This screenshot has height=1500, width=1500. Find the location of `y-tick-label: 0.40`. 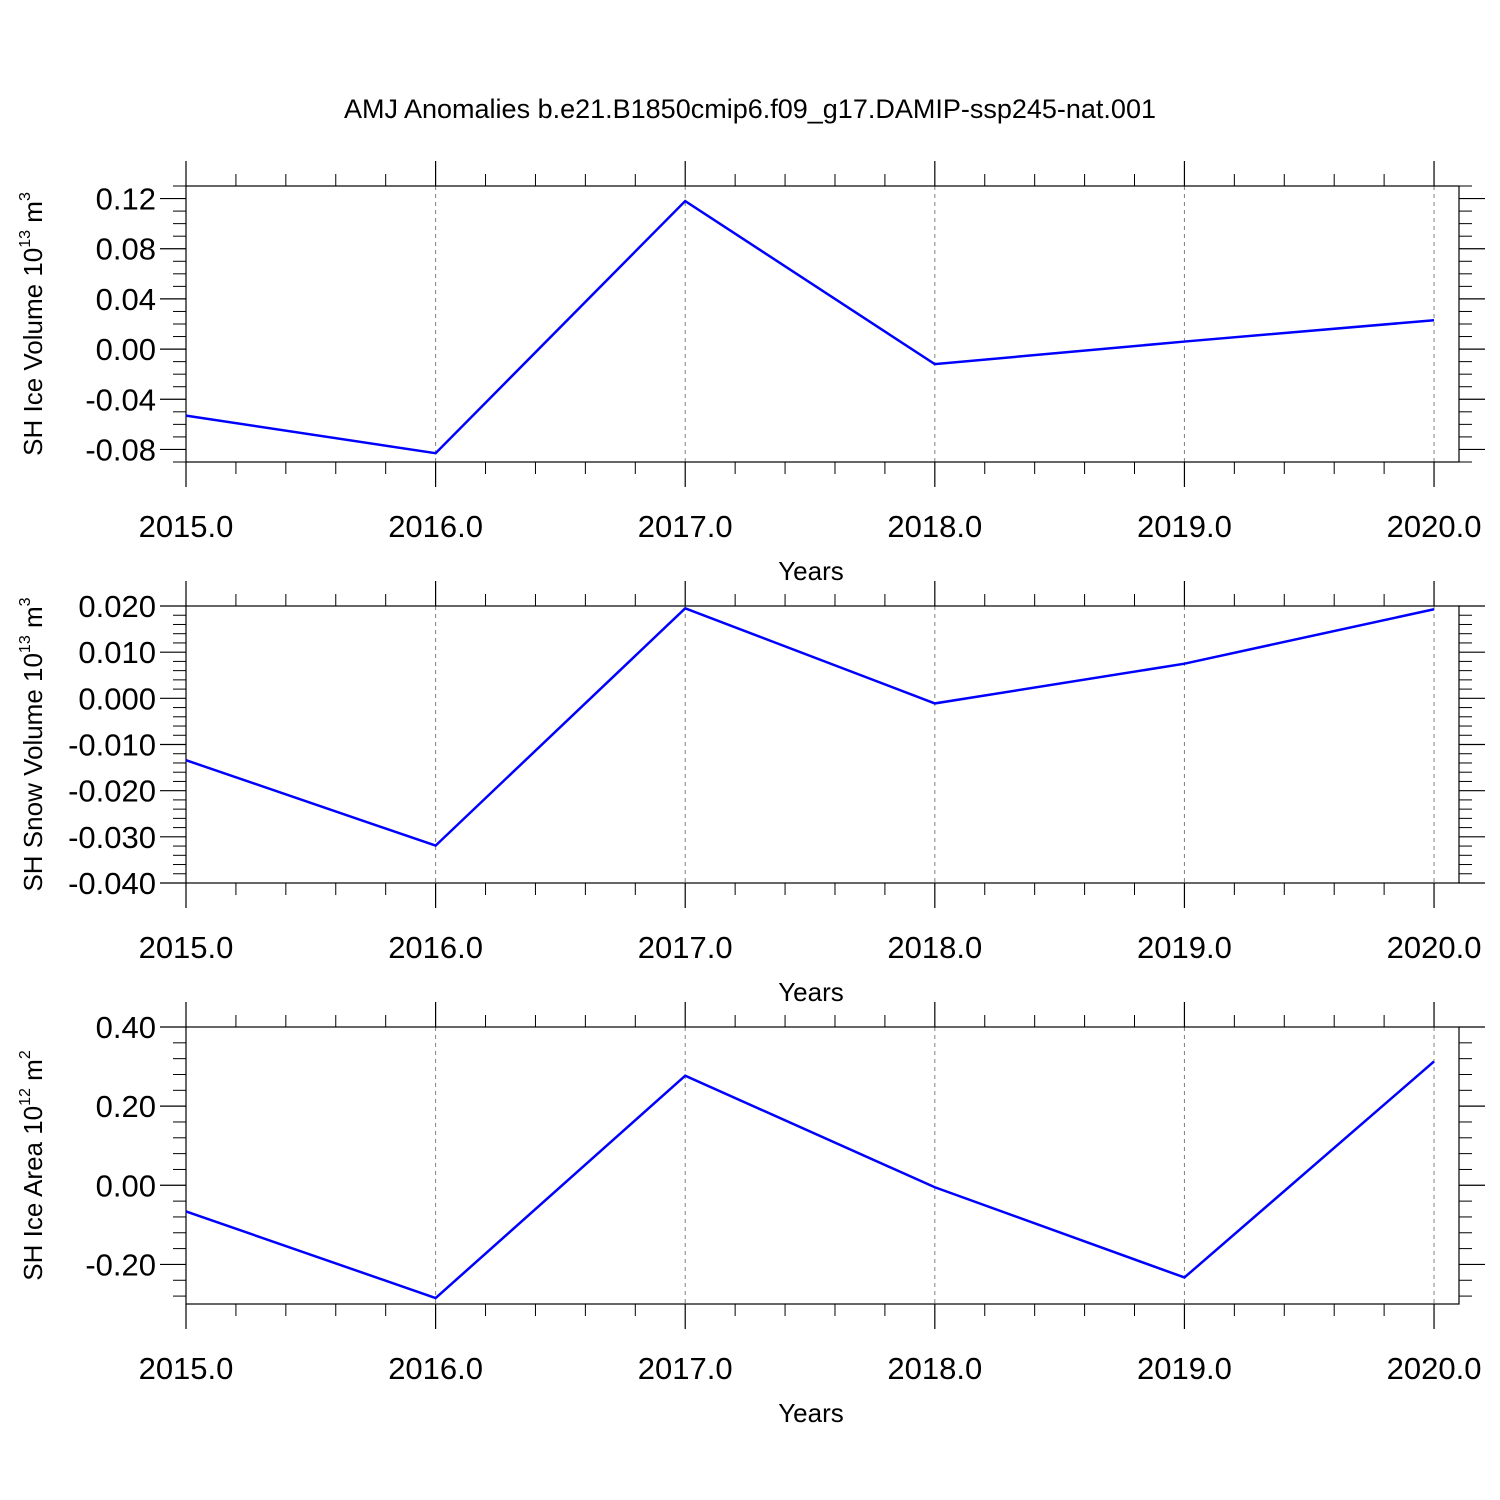

y-tick-label: 0.40 is located at coordinates (126, 1027).